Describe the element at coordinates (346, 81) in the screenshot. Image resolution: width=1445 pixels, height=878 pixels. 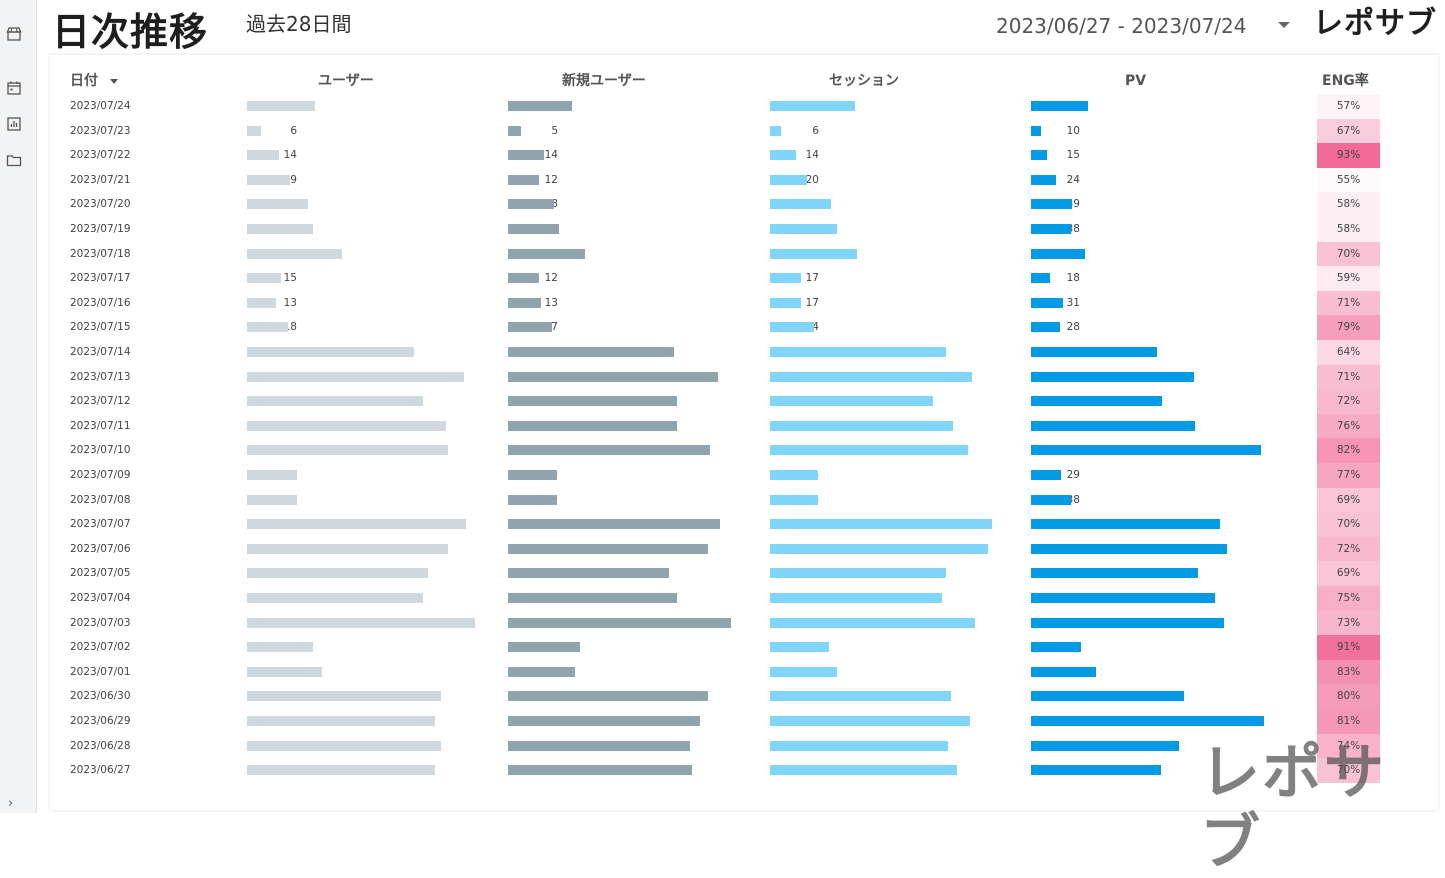
I see `column-header-users: ユーザー` at that location.